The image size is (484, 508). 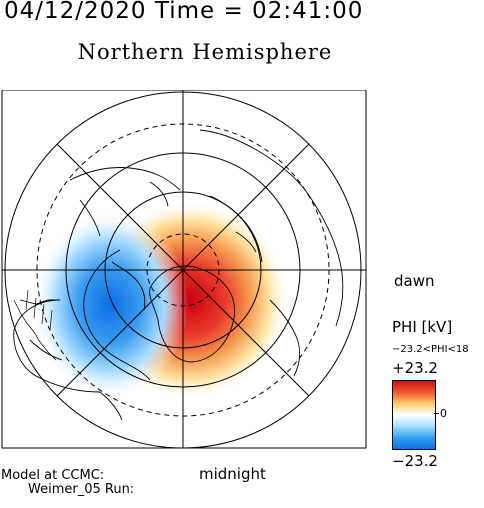 I want to click on colorbar-range-text: −23.2<PHI<18, so click(x=430, y=349).